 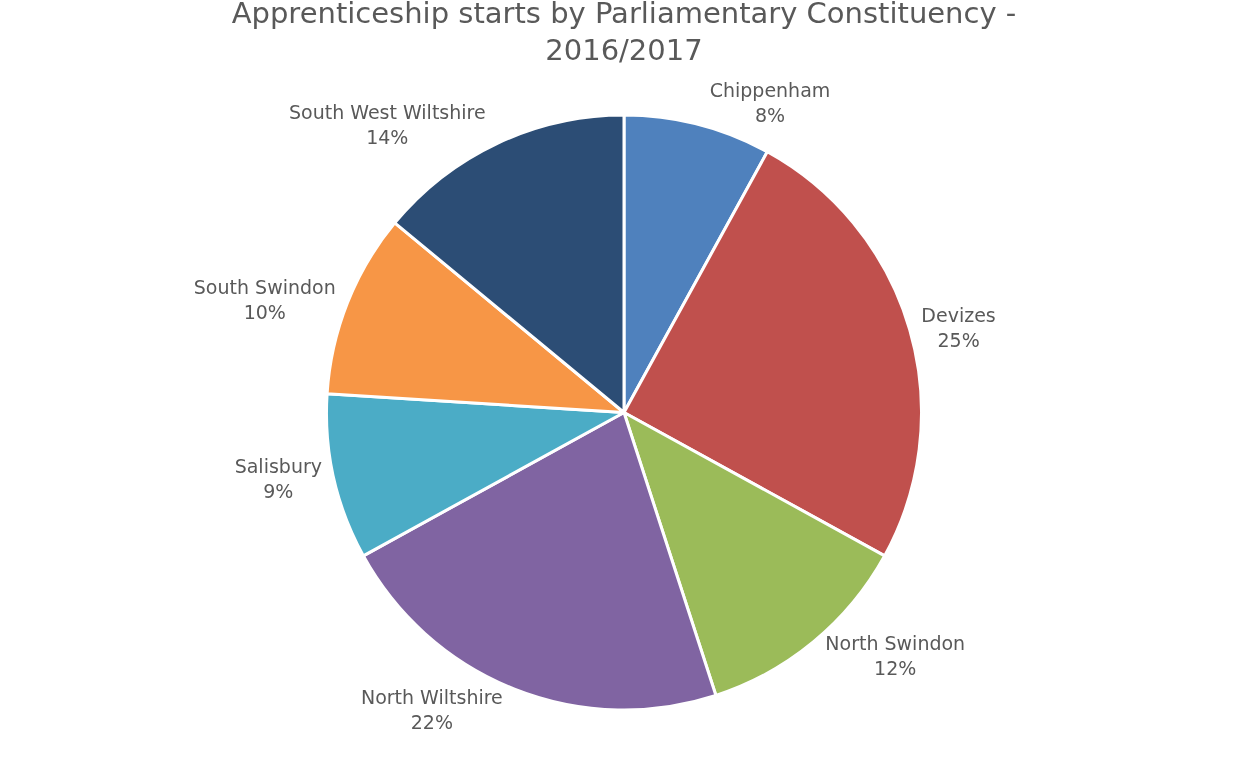 What do you see at coordinates (264, 287) in the screenshot?
I see `slice-label: South Swindon` at bounding box center [264, 287].